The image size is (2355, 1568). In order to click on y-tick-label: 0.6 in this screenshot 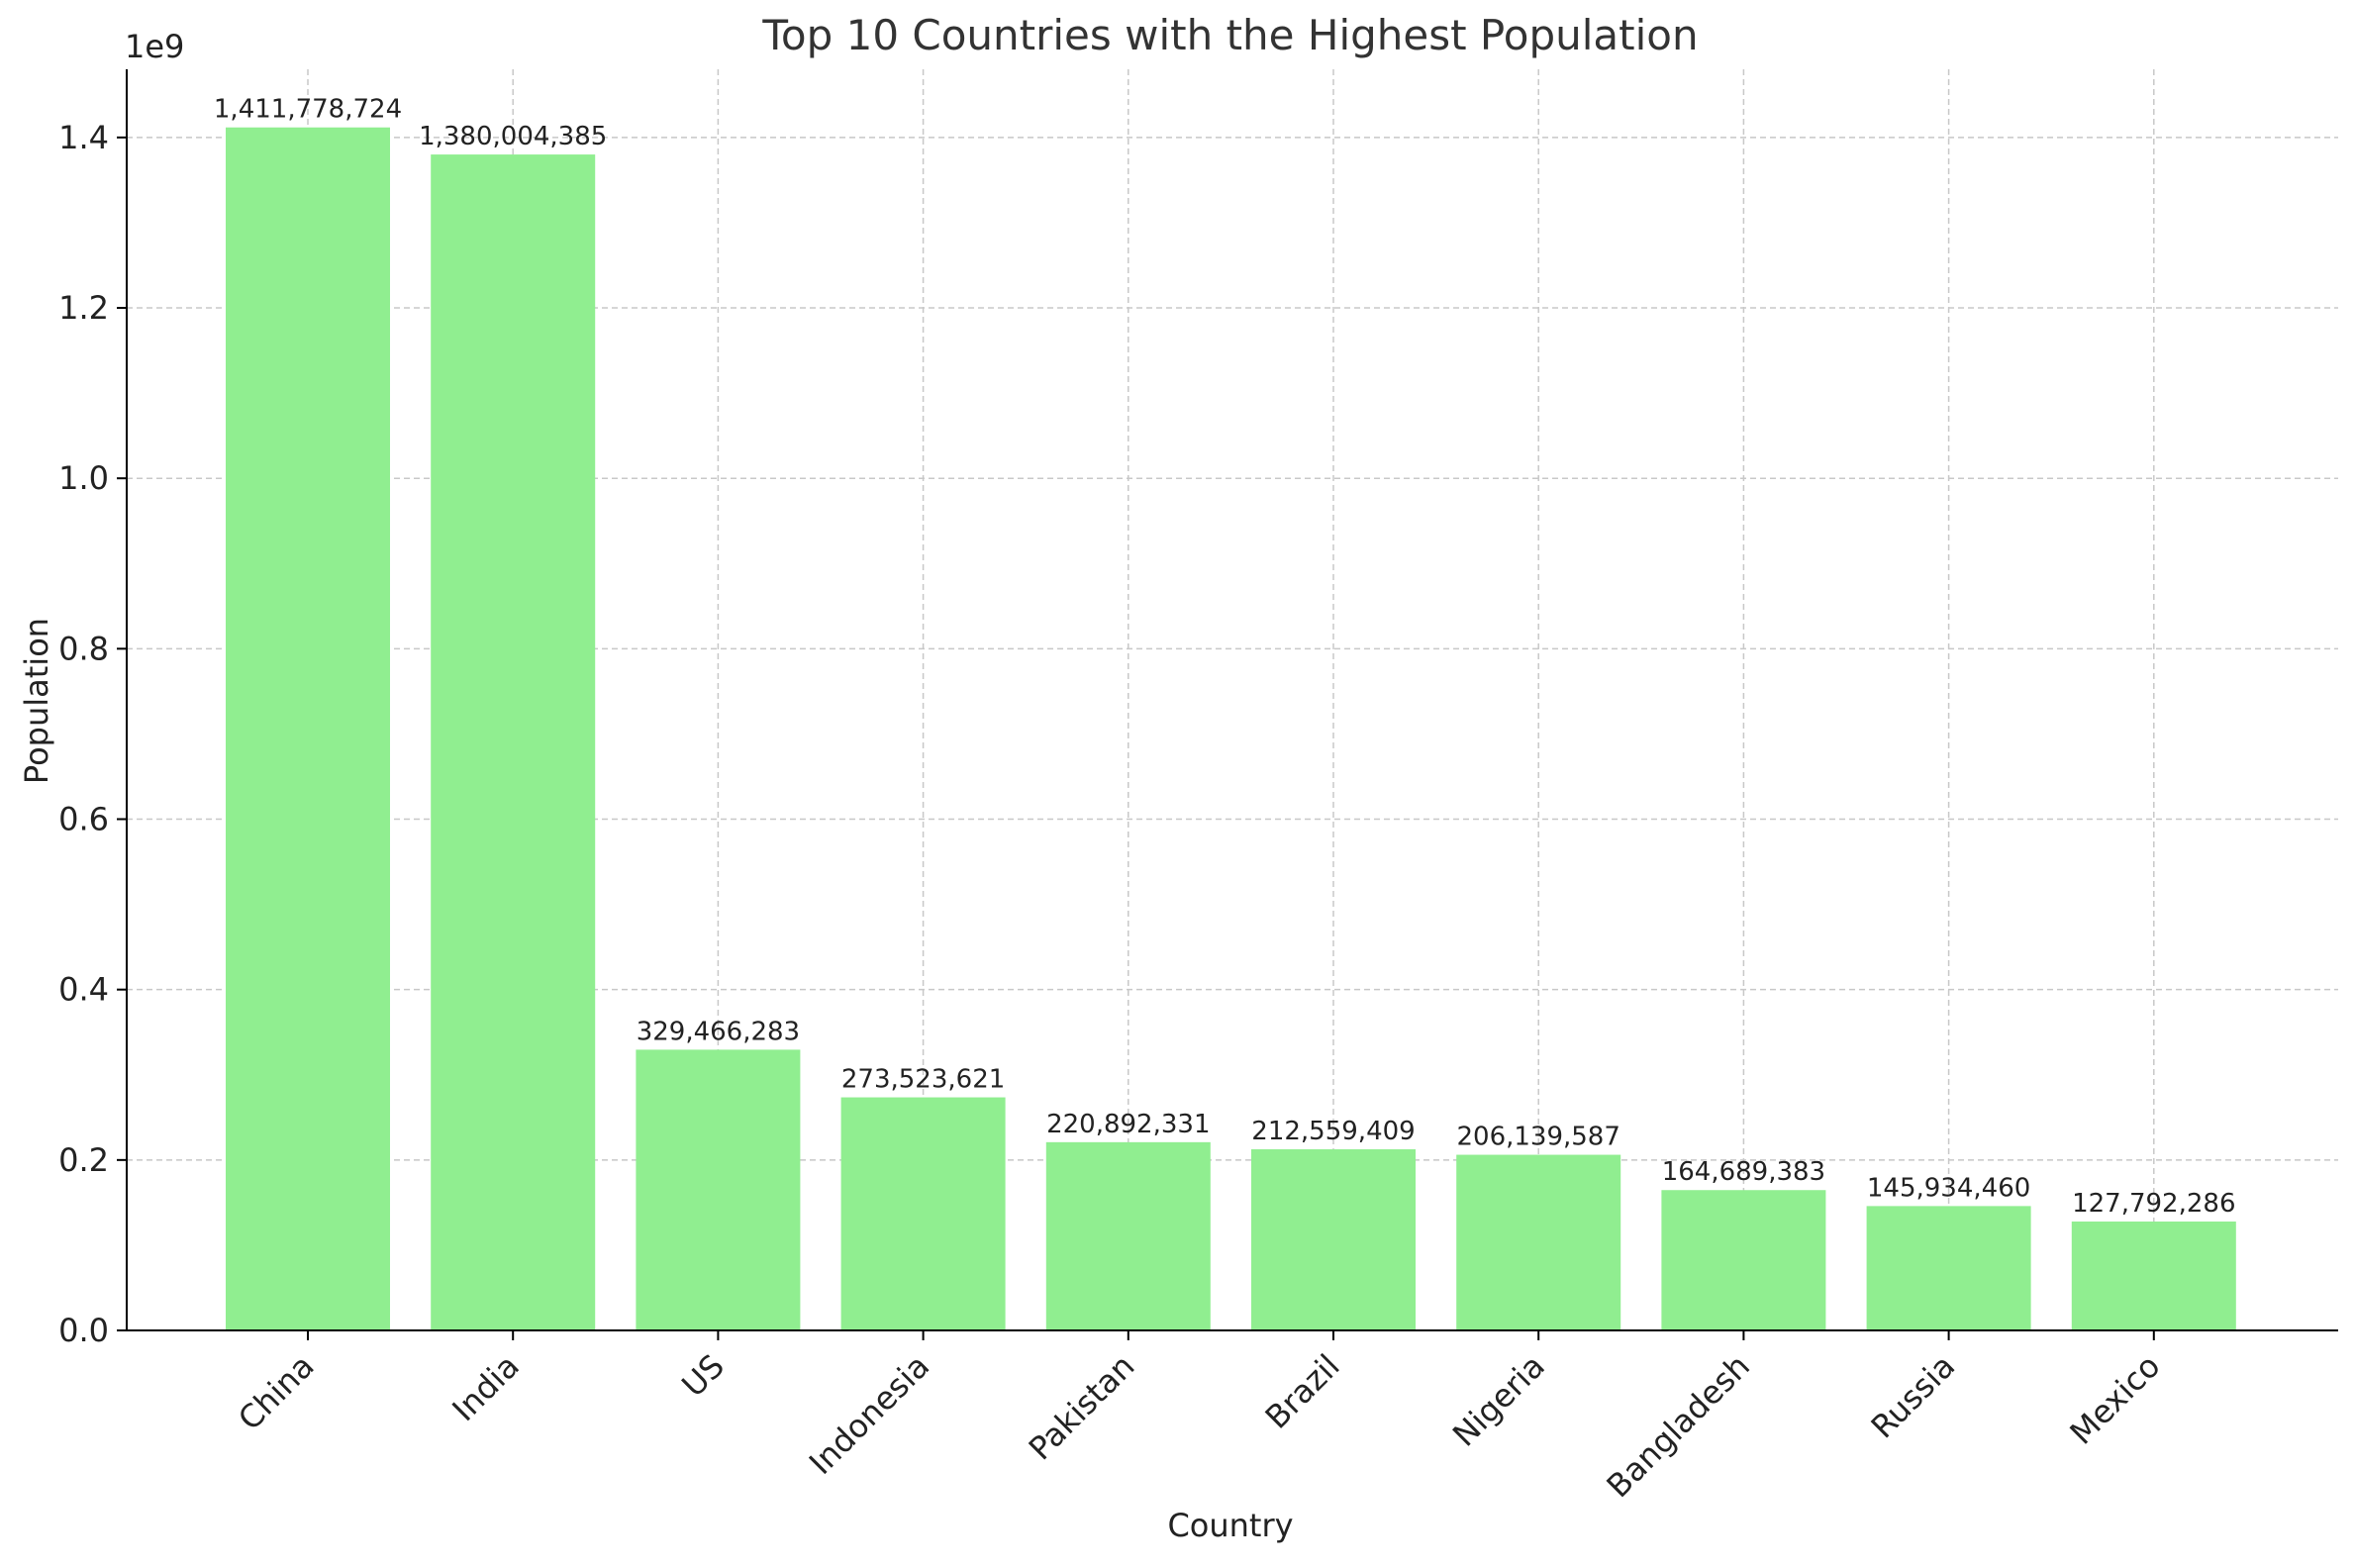, I will do `click(84, 819)`.